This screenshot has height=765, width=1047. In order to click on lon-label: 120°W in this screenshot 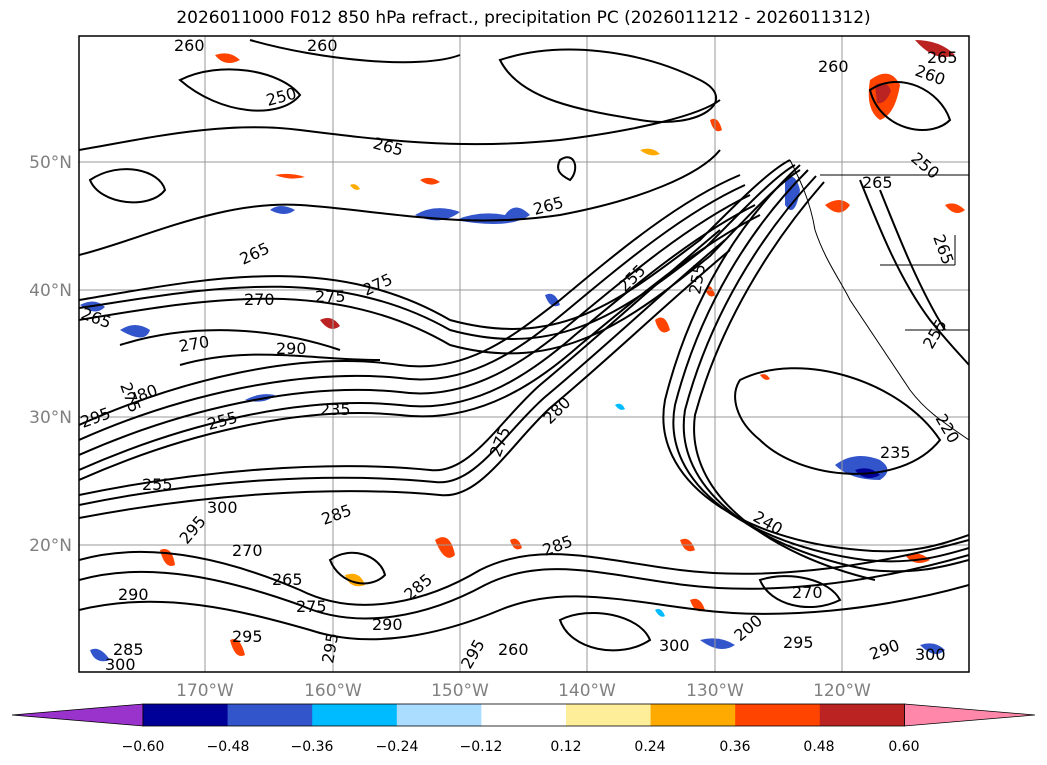, I will do `click(842, 691)`.